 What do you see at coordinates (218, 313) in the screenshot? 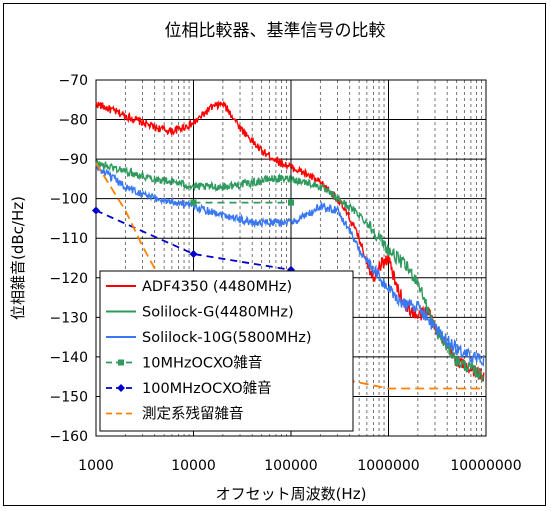
I see `legend-label: Solilock-G(4480MHz)` at bounding box center [218, 313].